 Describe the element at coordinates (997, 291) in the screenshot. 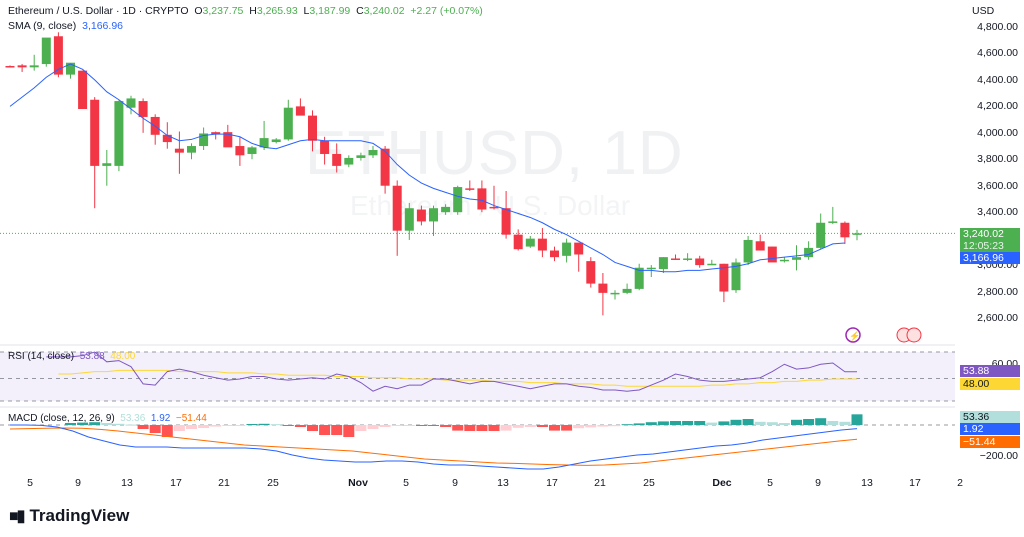

I see `price-tick: 2,800.00` at that location.